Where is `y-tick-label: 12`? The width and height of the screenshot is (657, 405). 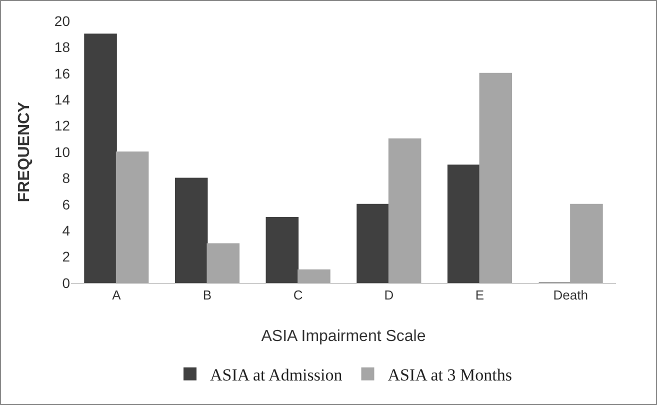 y-tick-label: 12 is located at coordinates (62, 126).